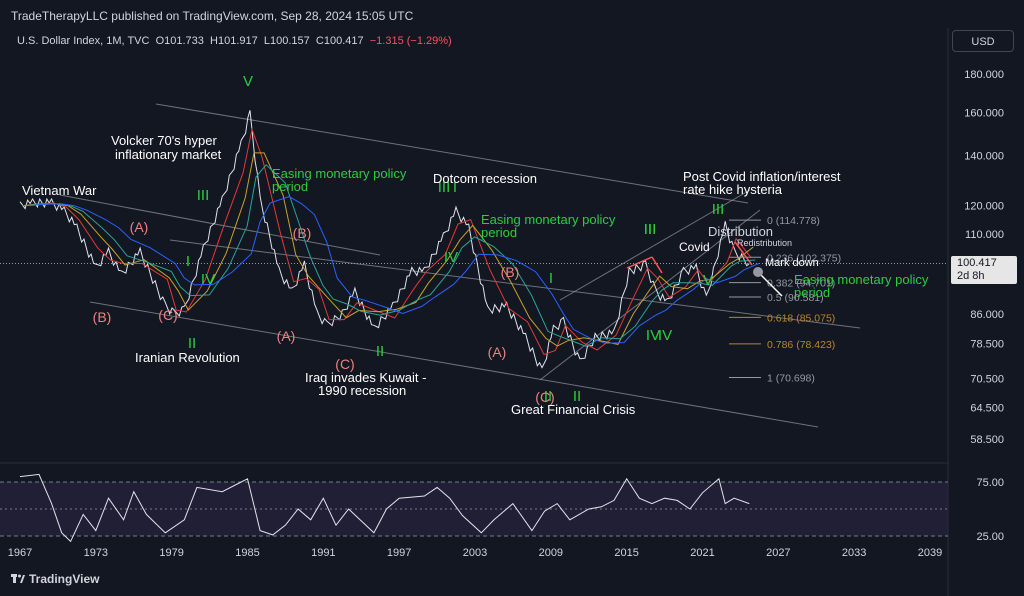  I want to click on time-tick-label: 1991, so click(323, 553).